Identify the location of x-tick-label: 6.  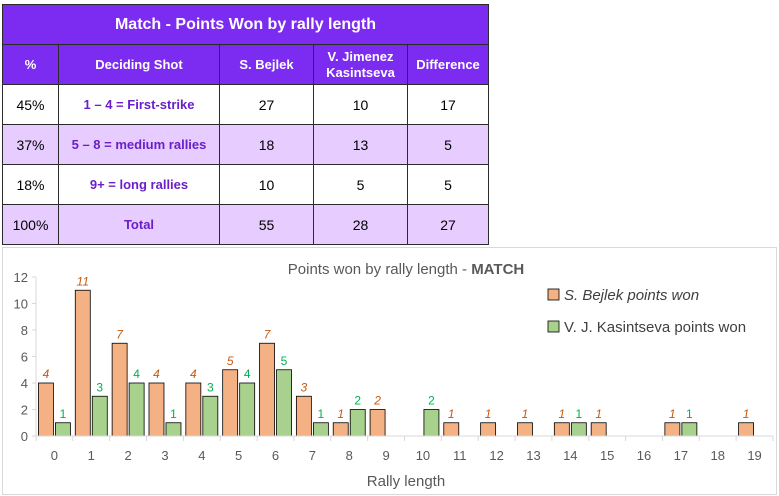
(275, 455).